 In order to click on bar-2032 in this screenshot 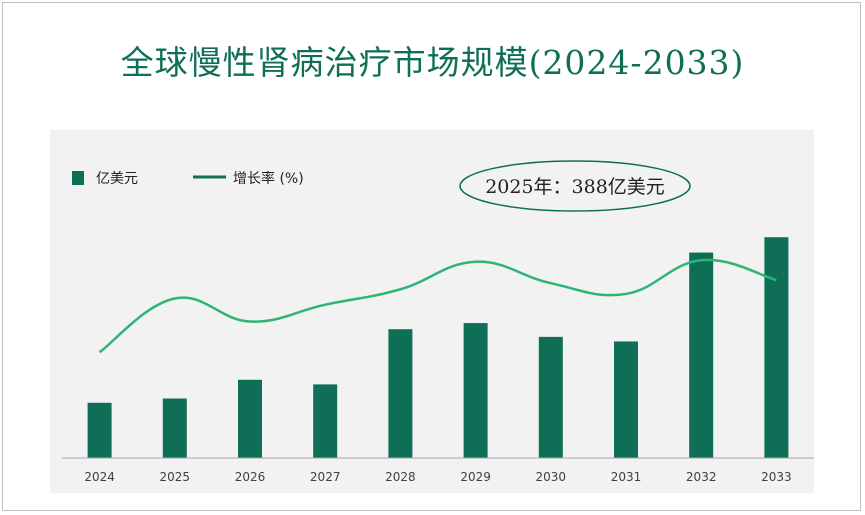, I will do `click(701, 355)`.